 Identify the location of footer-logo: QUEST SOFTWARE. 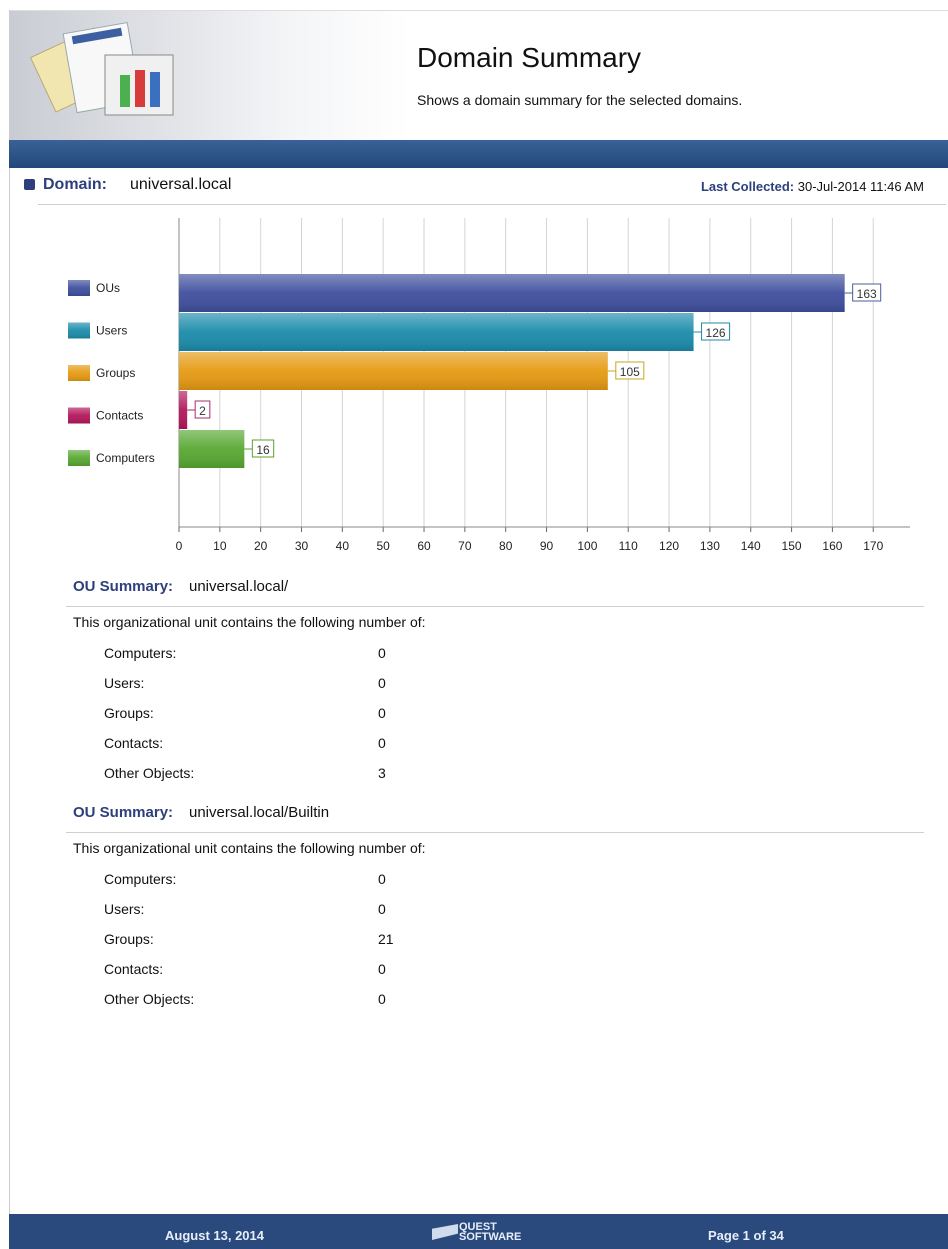
(490, 1232).